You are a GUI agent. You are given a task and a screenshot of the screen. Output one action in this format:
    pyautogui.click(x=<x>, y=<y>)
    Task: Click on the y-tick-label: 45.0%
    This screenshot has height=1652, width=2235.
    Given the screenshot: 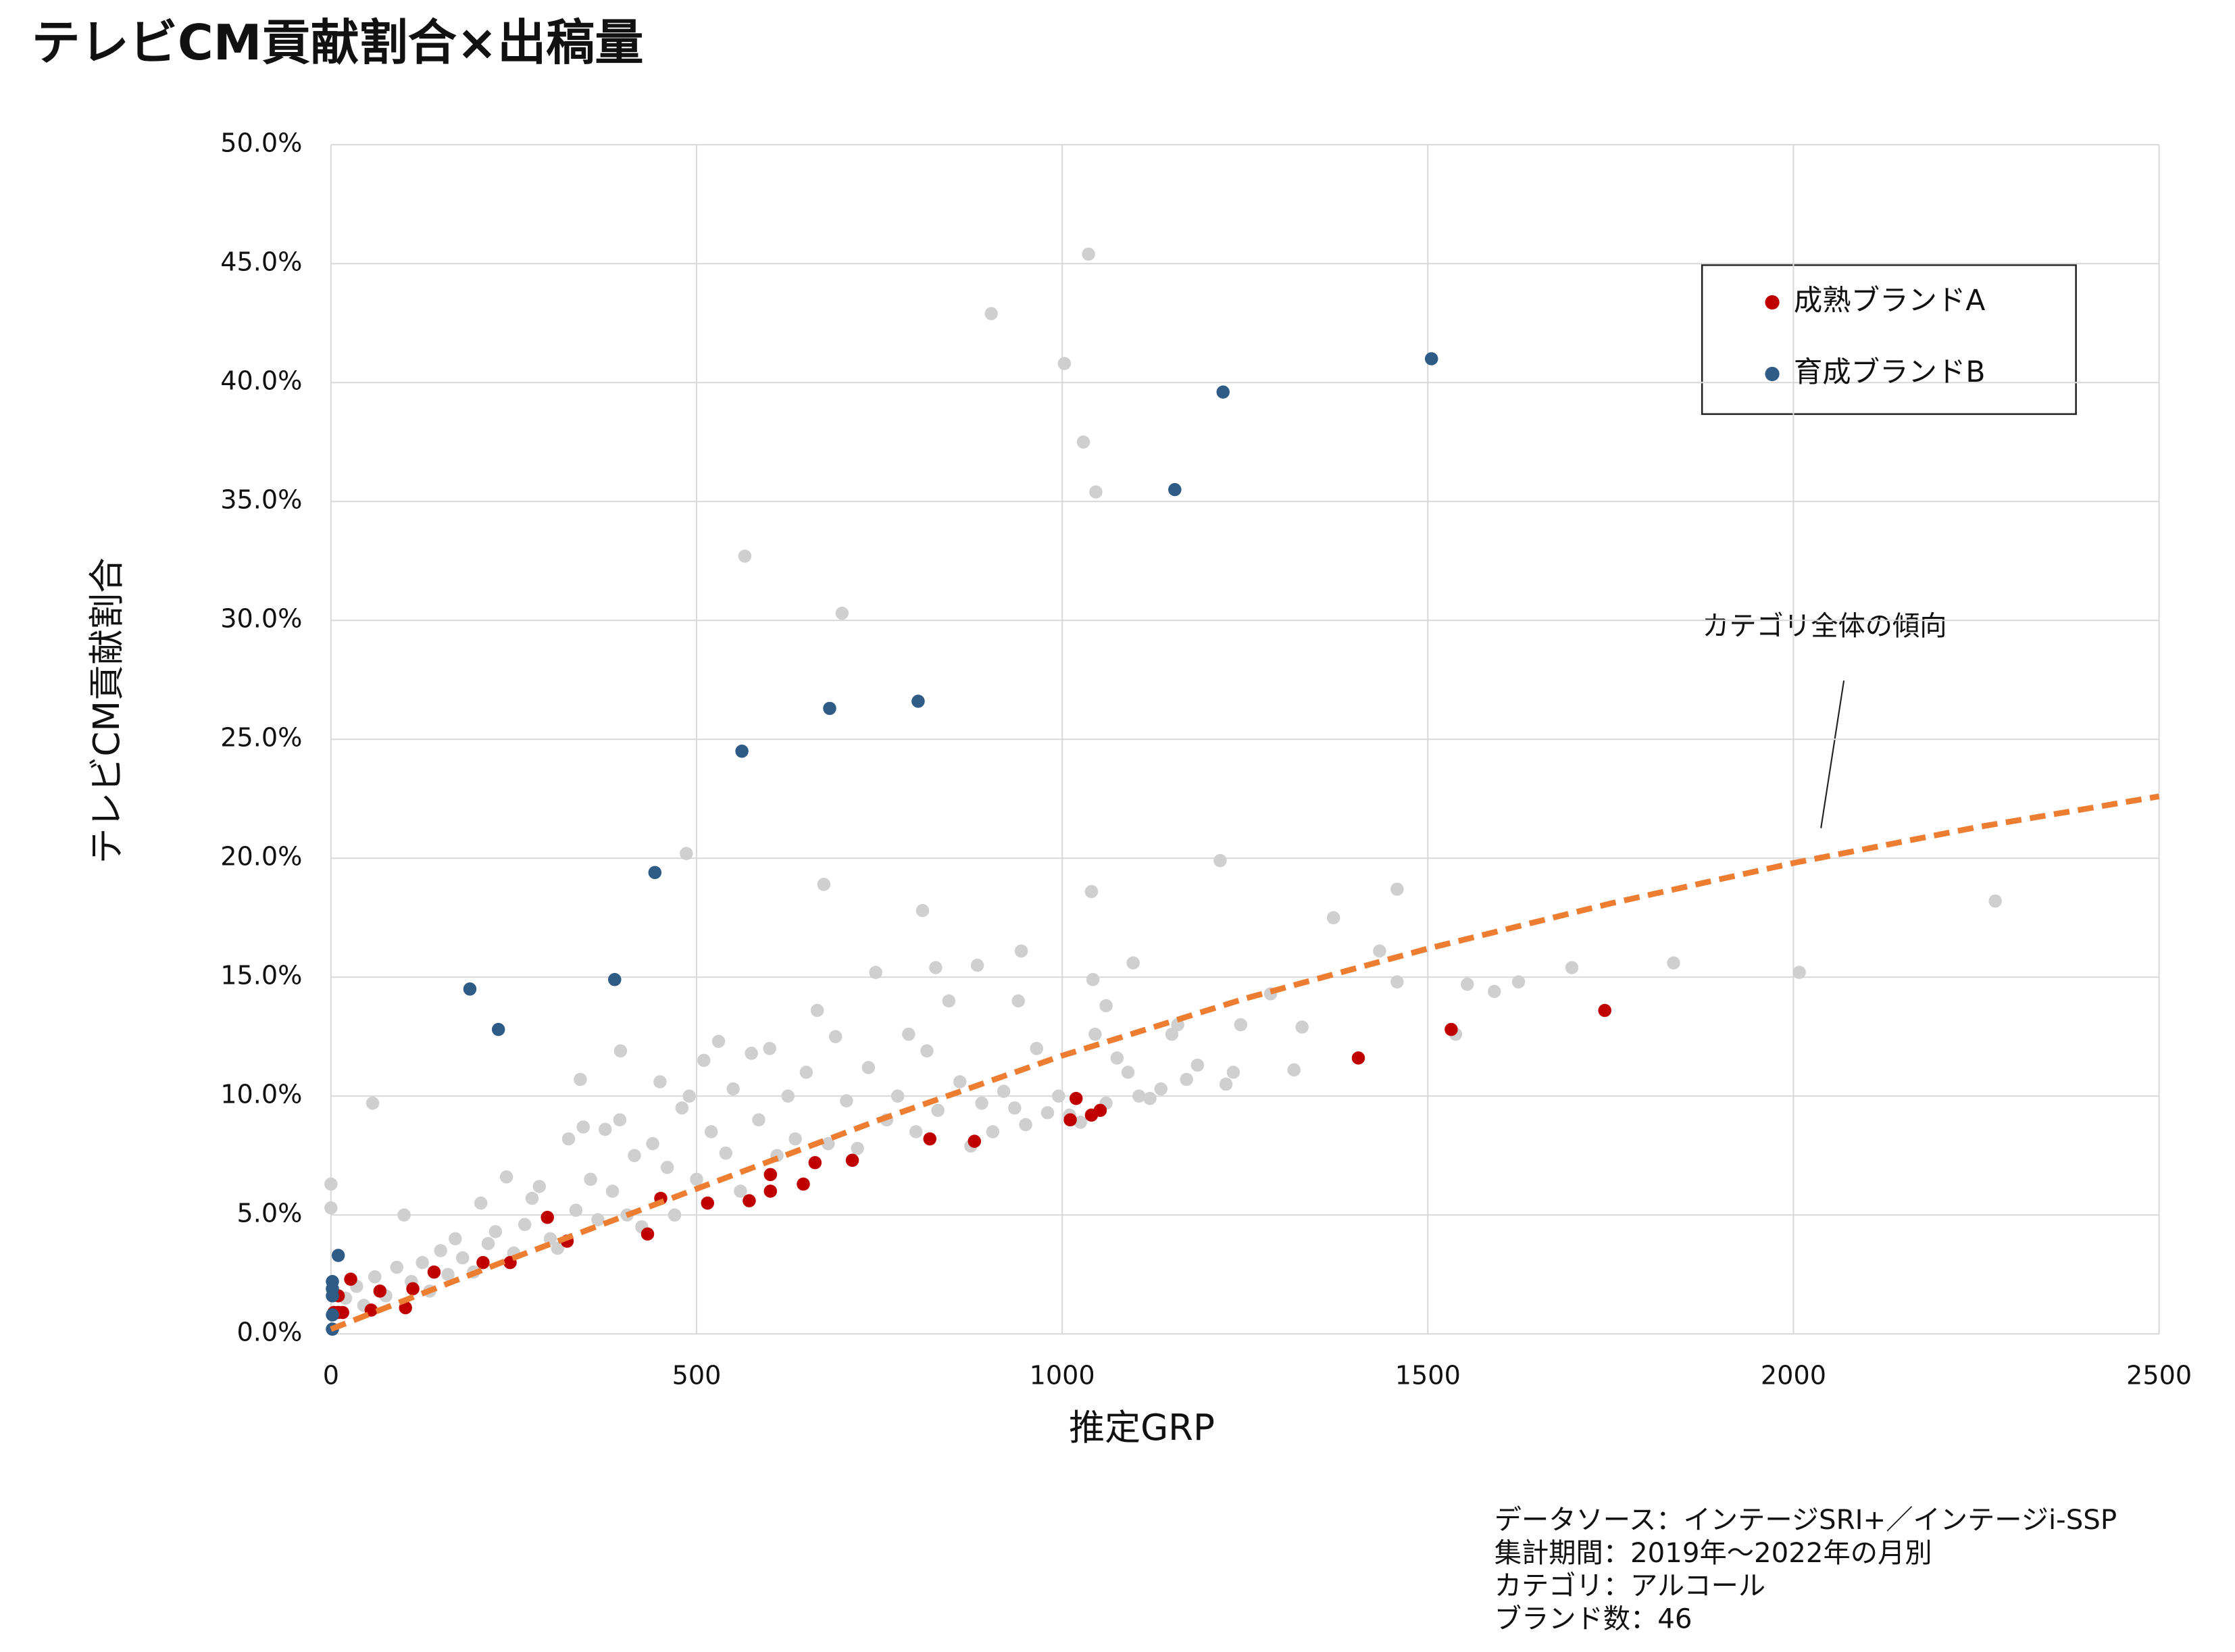 What is the action you would take?
    pyautogui.click(x=261, y=262)
    